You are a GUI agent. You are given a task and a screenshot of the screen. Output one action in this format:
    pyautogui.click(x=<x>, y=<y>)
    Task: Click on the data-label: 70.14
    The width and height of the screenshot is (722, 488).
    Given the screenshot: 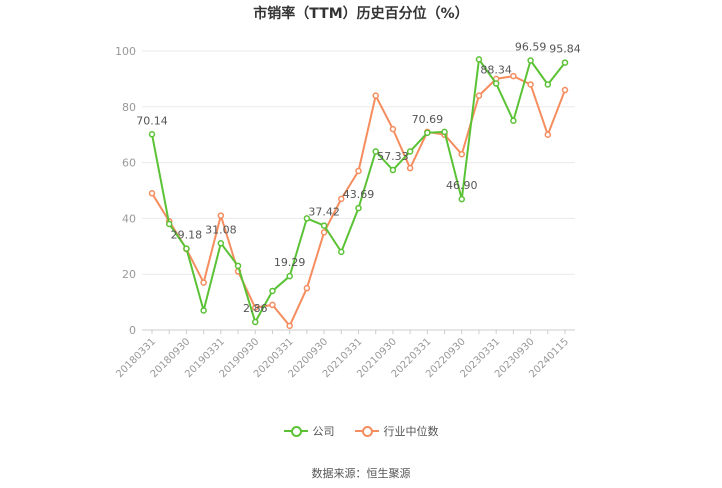 What is the action you would take?
    pyautogui.click(x=152, y=120)
    